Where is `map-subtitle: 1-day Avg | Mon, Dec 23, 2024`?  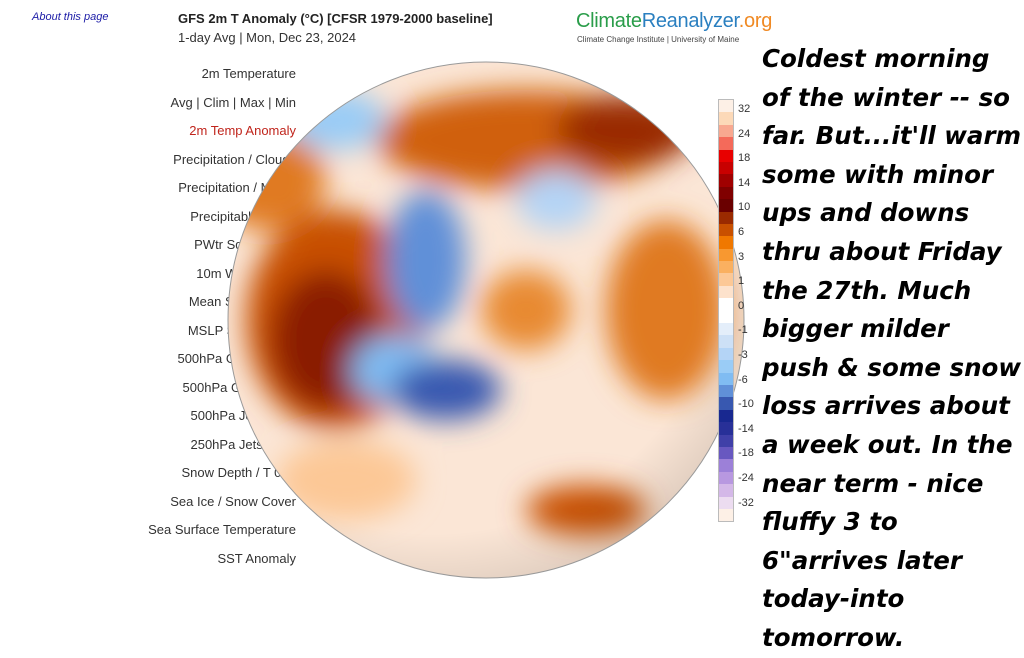
map-subtitle: 1-day Avg | Mon, Dec 23, 2024 is located at coordinates (267, 37).